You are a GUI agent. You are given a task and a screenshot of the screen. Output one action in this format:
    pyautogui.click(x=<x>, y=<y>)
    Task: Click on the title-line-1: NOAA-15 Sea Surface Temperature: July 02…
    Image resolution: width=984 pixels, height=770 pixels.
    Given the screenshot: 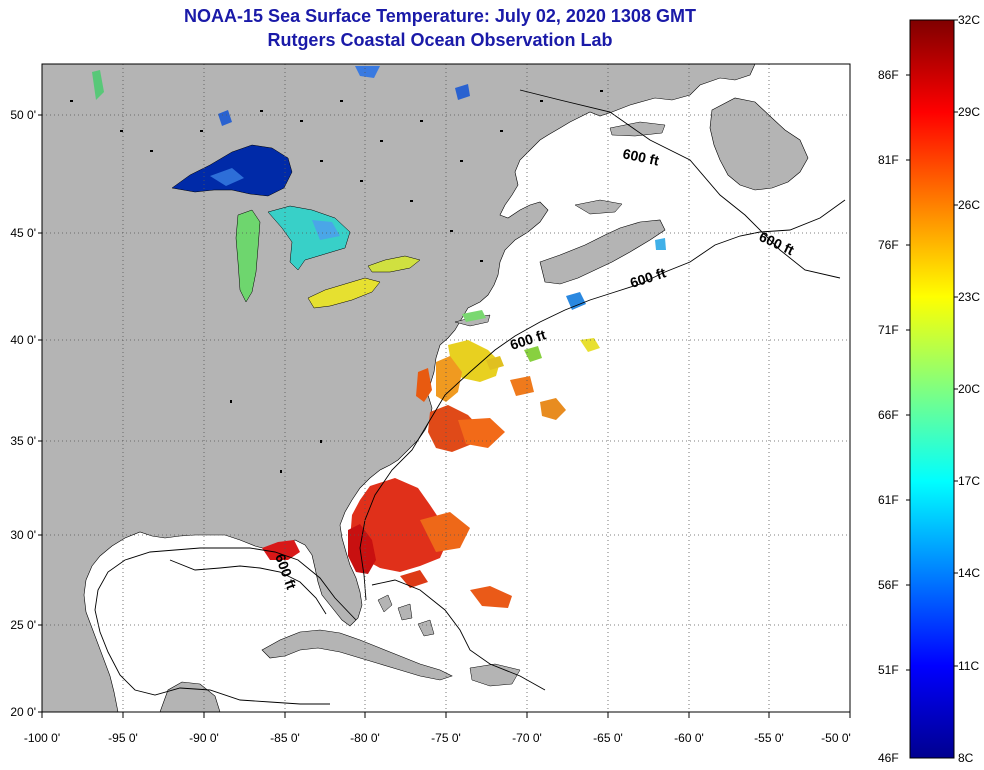 What is the action you would take?
    pyautogui.click(x=440, y=16)
    